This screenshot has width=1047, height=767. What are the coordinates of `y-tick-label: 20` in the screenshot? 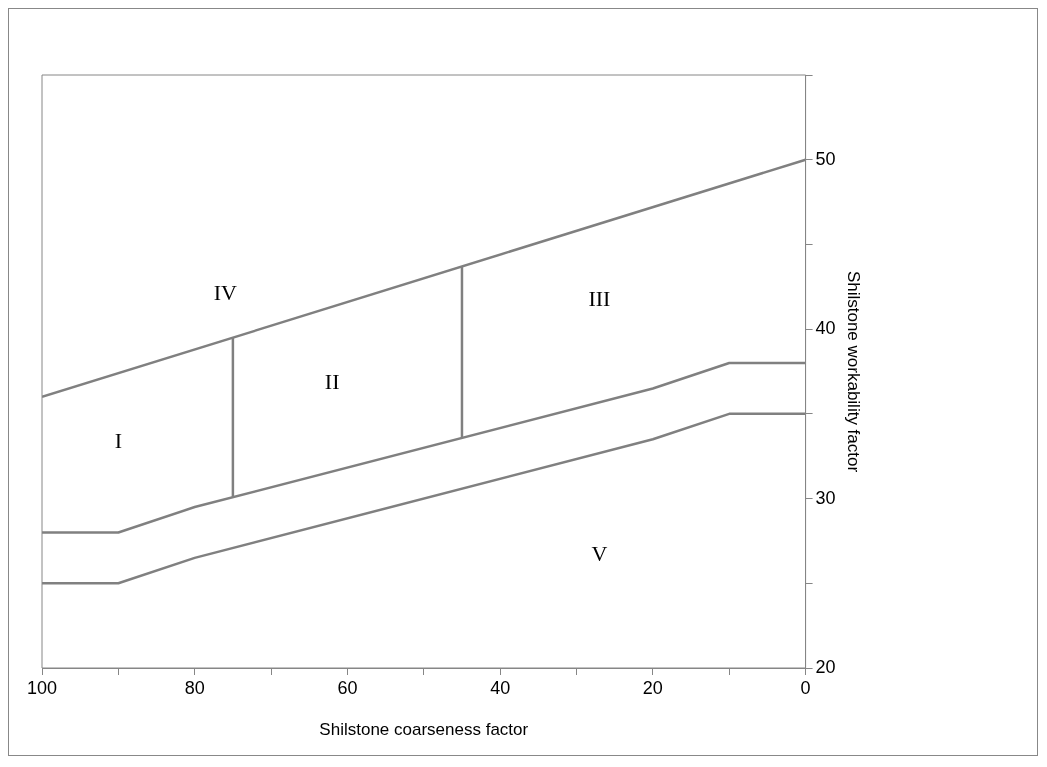 It's located at (825, 666).